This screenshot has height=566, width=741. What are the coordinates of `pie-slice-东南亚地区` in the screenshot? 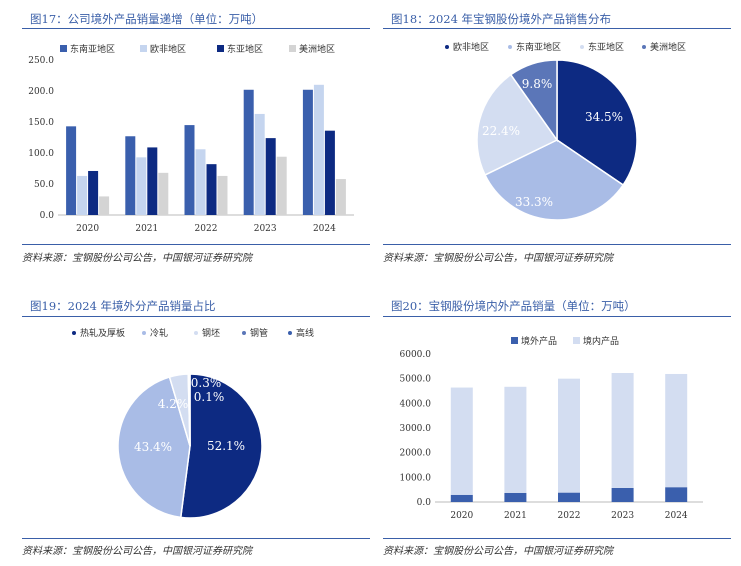 It's located at (554, 180).